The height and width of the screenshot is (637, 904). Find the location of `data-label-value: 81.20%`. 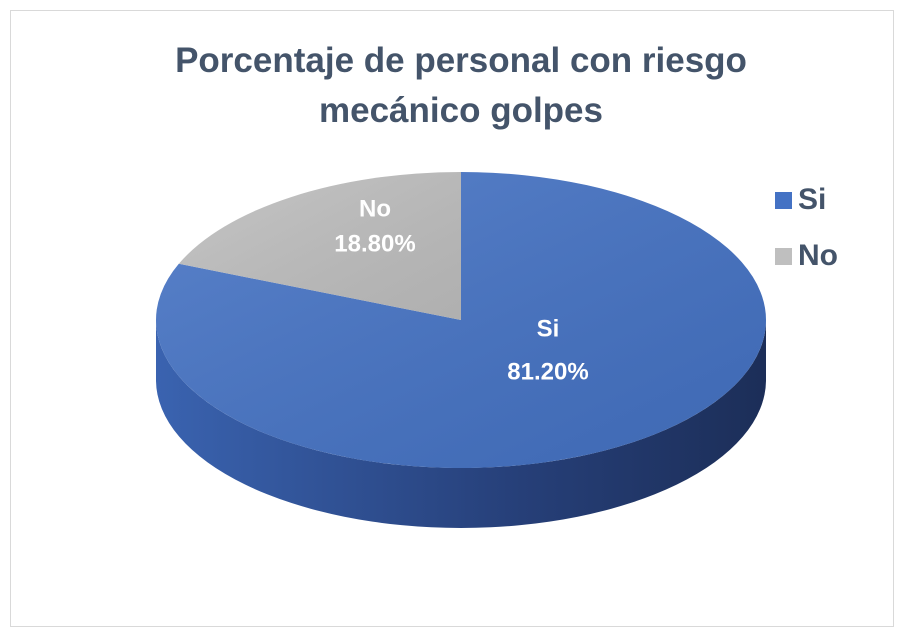

data-label-value: 81.20% is located at coordinates (547, 371).